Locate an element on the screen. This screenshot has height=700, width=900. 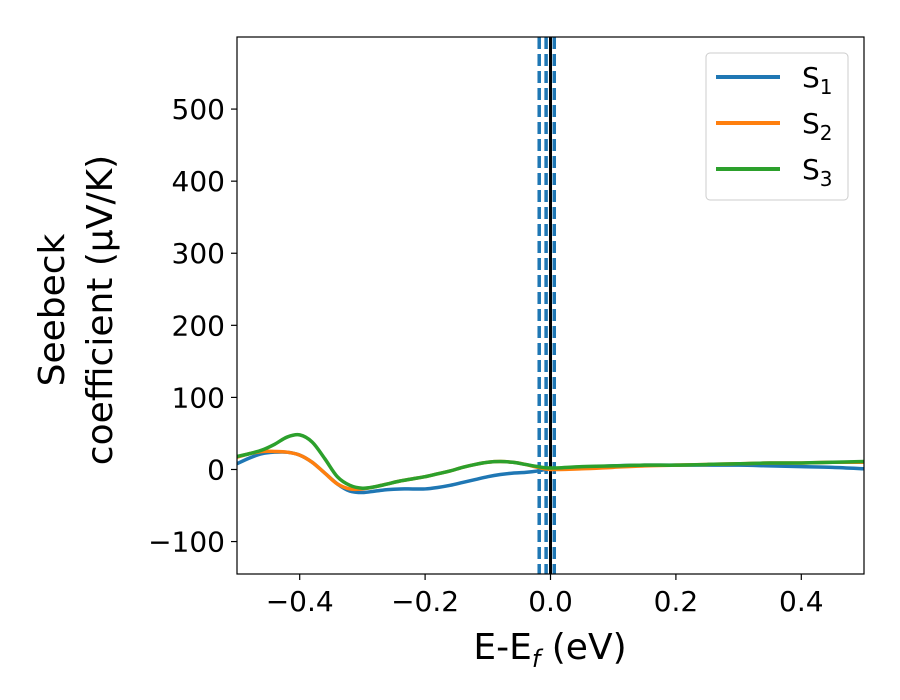
x-axis: −0.4 −0.2 0.0 0.2 0.4 is located at coordinates (545, 596).